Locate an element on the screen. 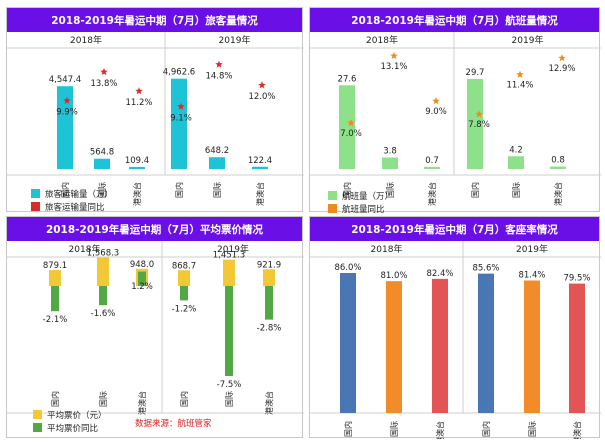 Image resolution: width=605 pixels, height=443 pixels. price-value-label: 921.9 is located at coordinates (269, 265).